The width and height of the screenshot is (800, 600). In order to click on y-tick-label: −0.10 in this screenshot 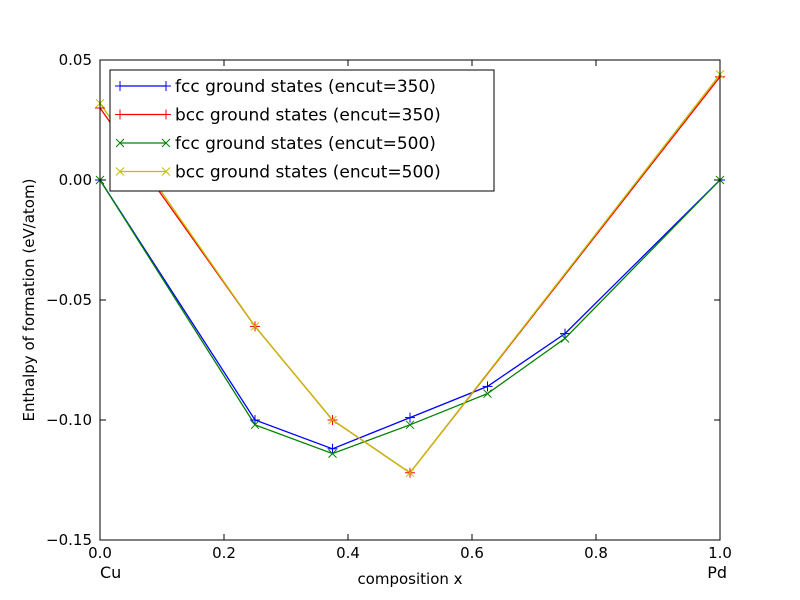, I will do `click(69, 420)`.